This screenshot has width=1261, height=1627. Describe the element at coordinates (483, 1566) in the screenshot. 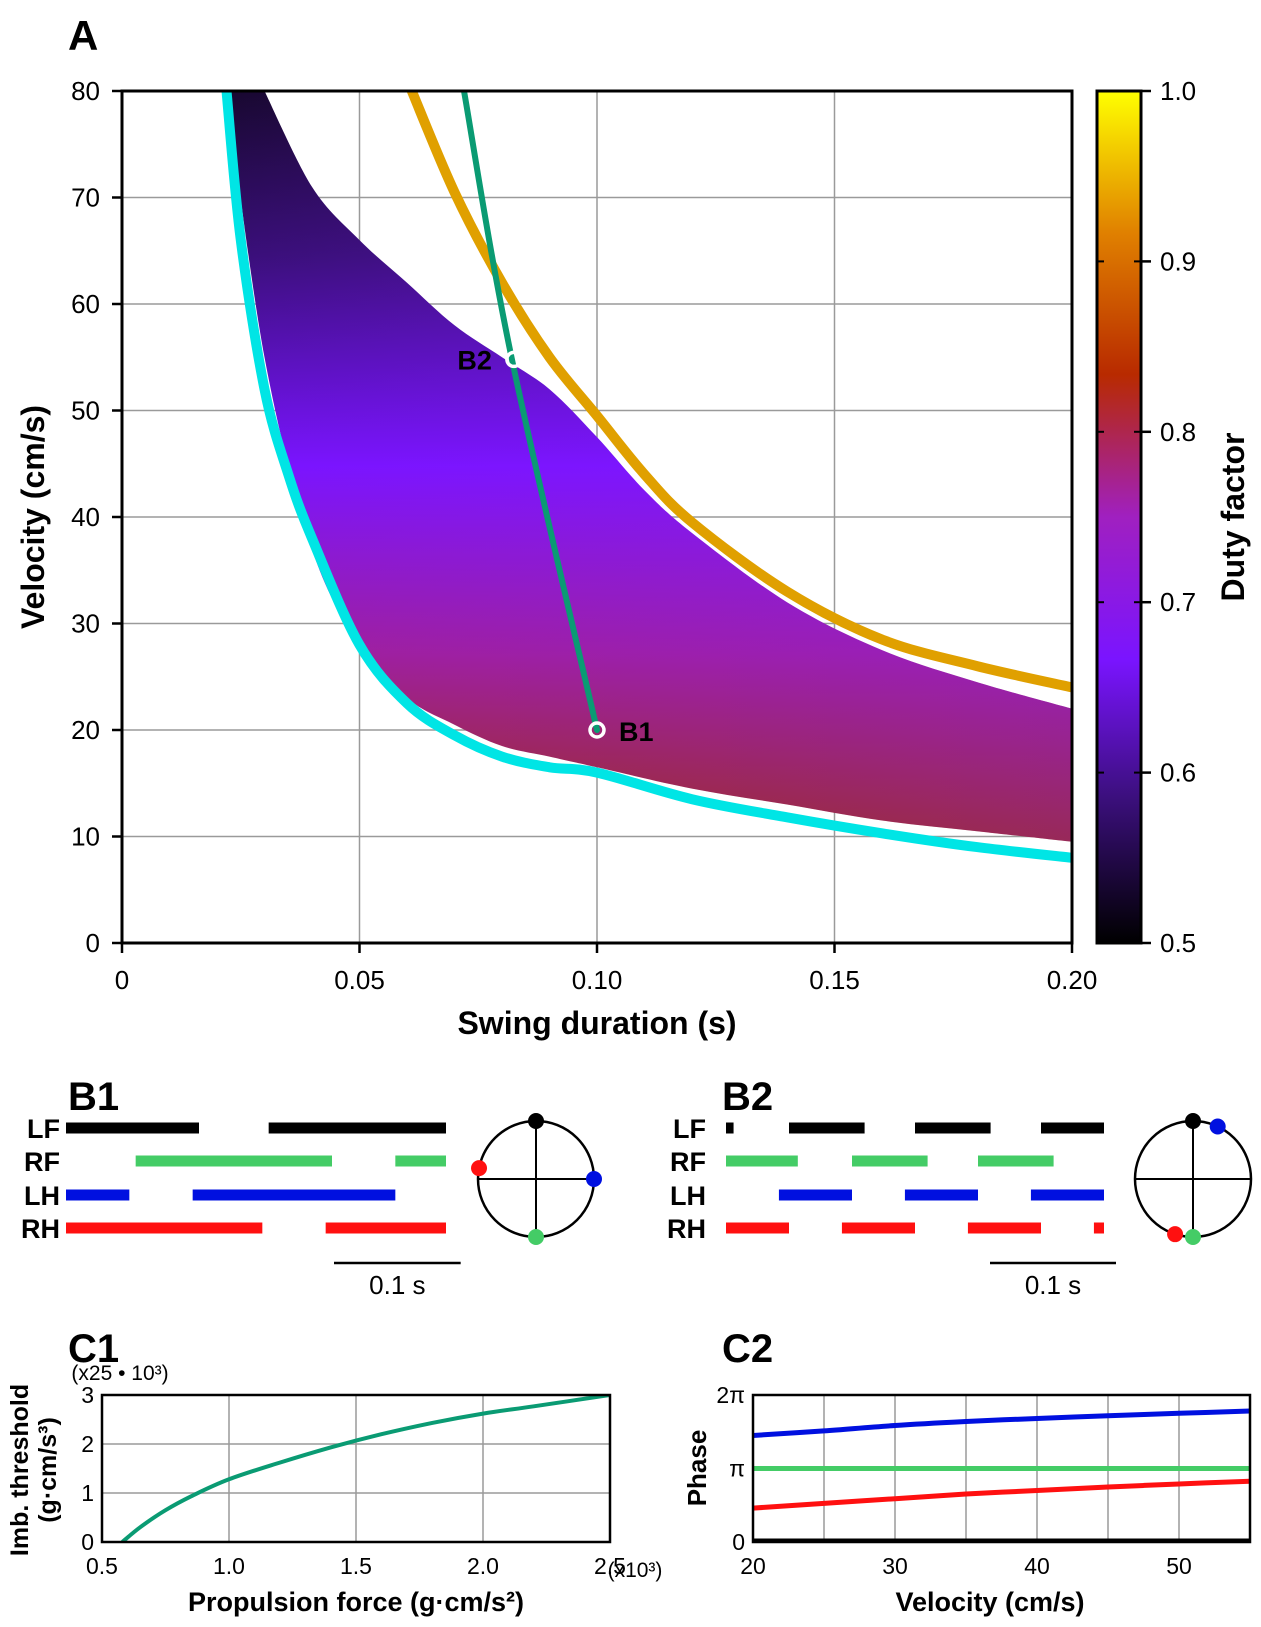

I see `chart-c1-x-tick-label: 2.0` at that location.